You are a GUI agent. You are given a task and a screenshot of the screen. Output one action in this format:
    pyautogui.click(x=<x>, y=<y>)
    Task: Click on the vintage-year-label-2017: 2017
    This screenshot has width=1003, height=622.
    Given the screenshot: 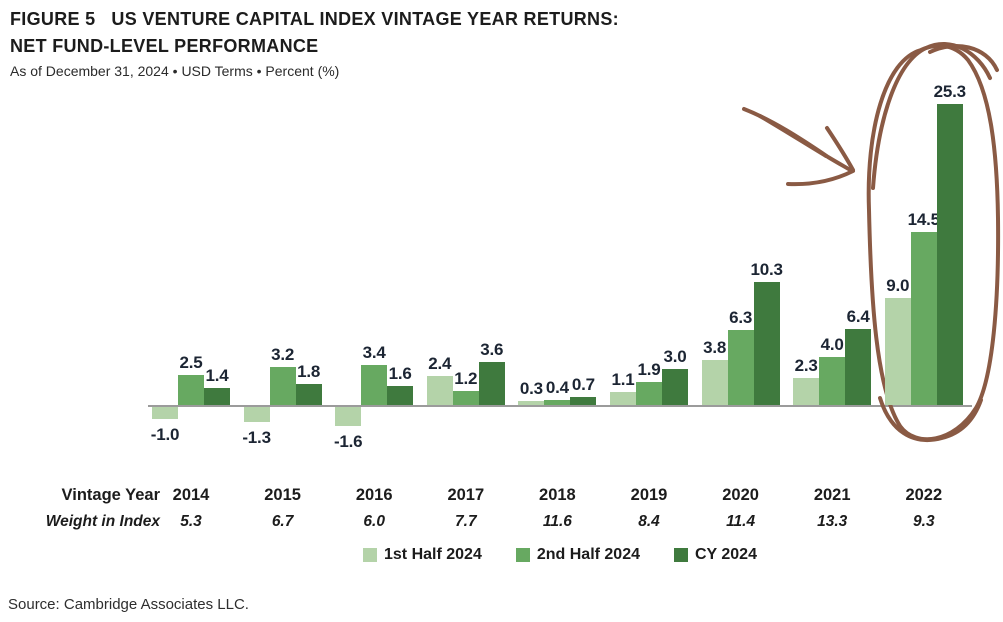 What is the action you would take?
    pyautogui.click(x=466, y=495)
    